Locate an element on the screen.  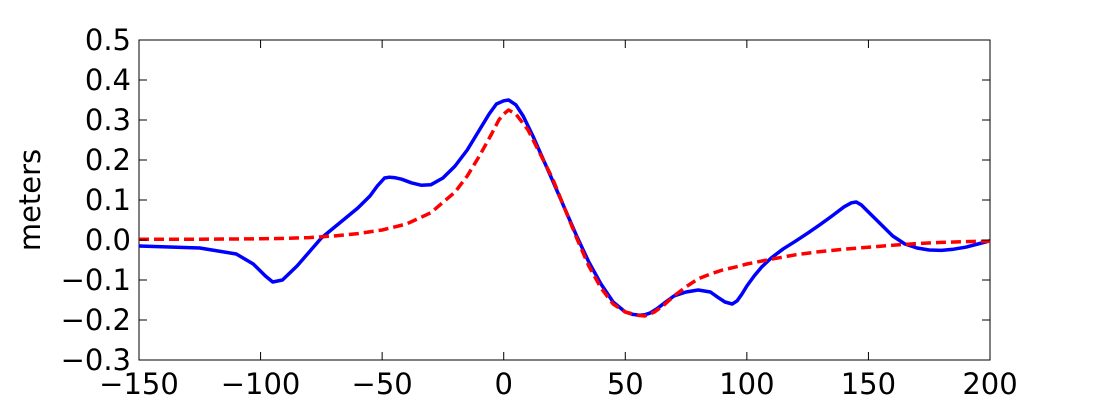
y-tick-label: 0.4 is located at coordinates (108, 80).